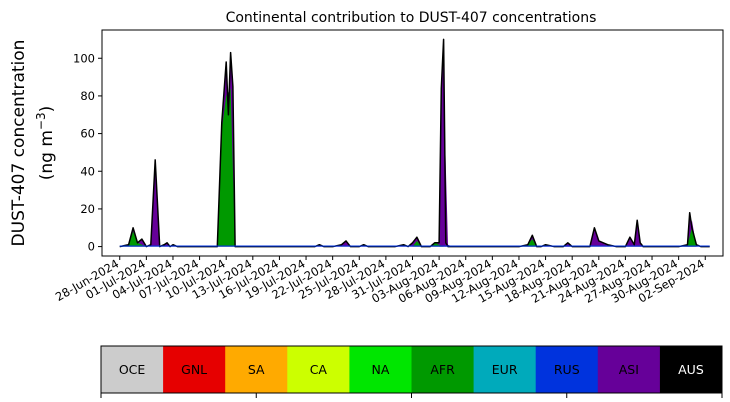 This screenshot has height=402, width=730. Describe the element at coordinates (19, 143) in the screenshot. I see `y-axis-label-line1: DUST-407 concentration` at that location.